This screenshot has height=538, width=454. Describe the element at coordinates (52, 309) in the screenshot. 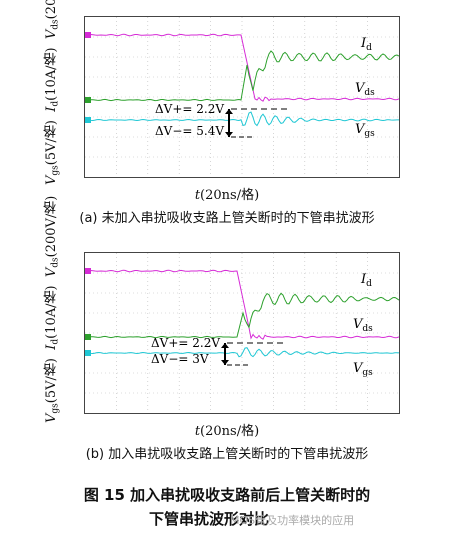

I see `y-axis-label-b: Vgs(5V/格) Id(10A/格) Vds(200V/格)` at that location.